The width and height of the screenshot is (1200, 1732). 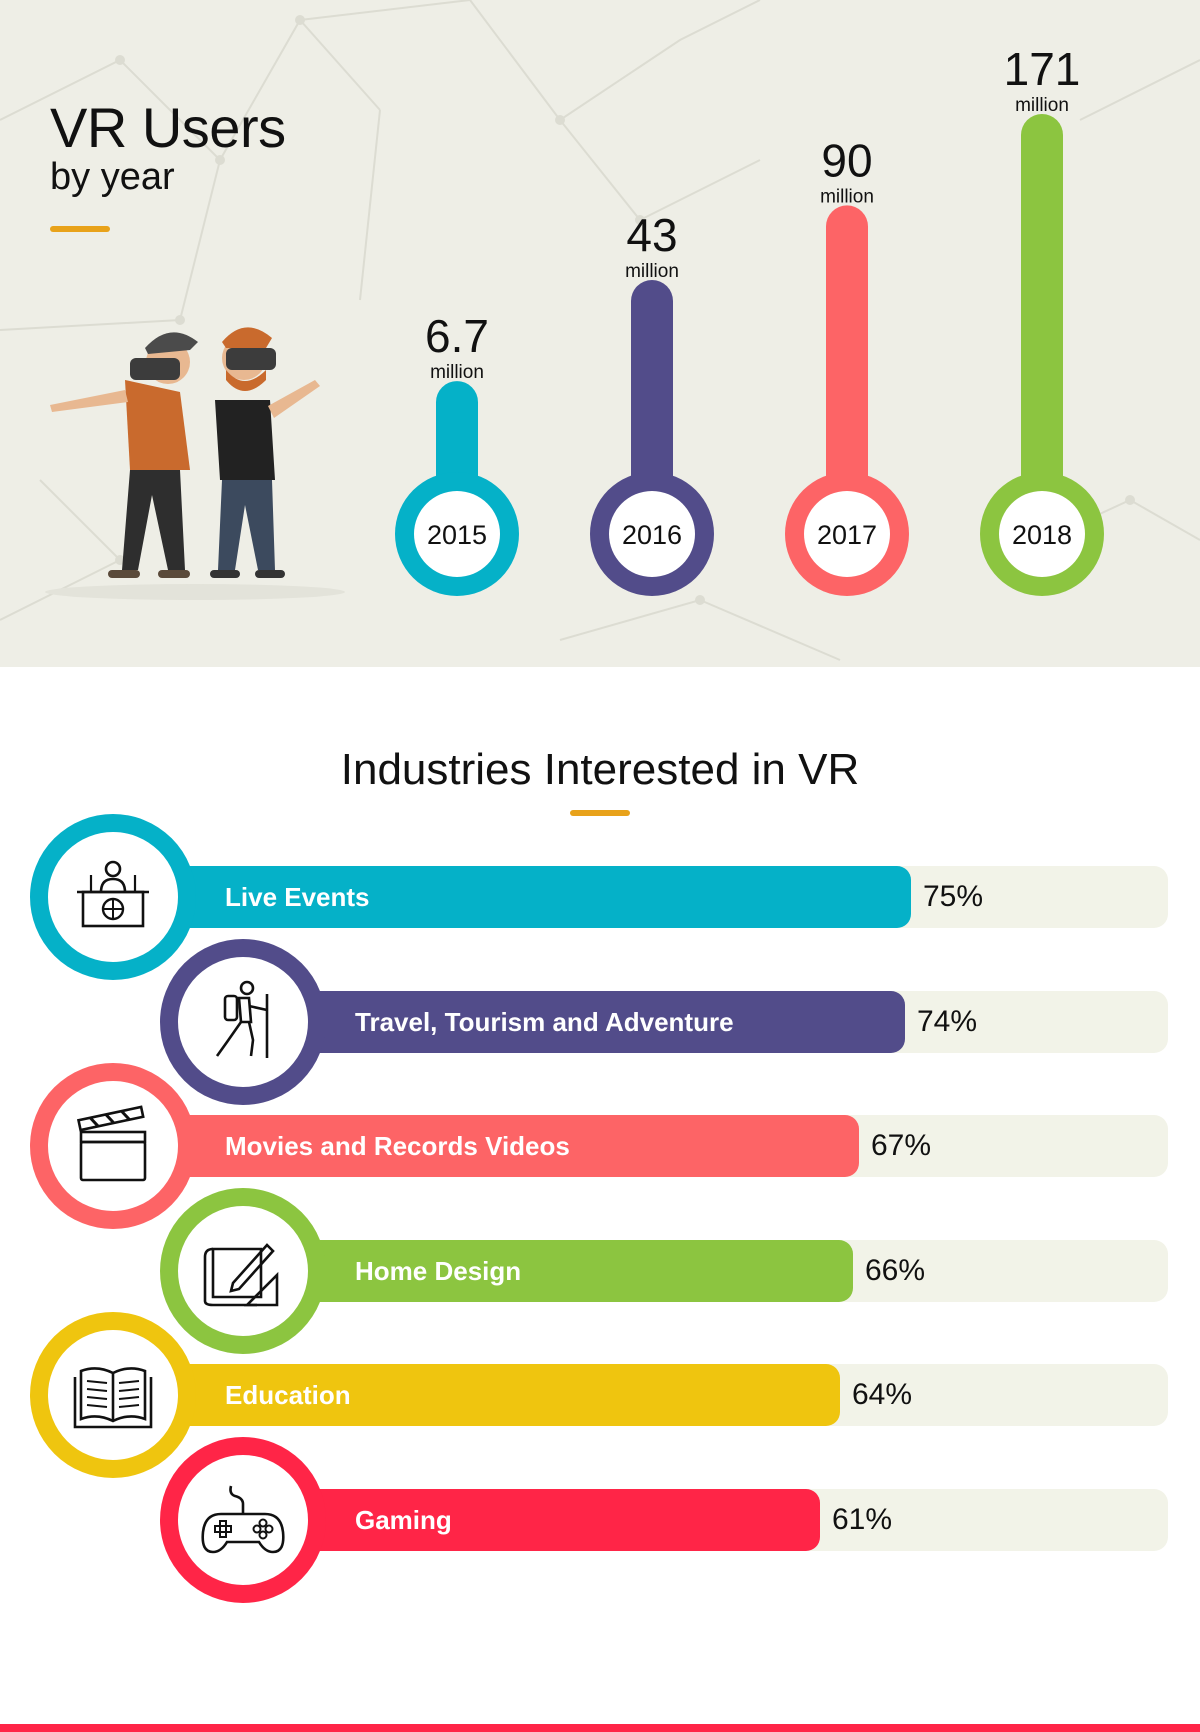 I want to click on industry-row: Education 64%, so click(x=600, y=1395).